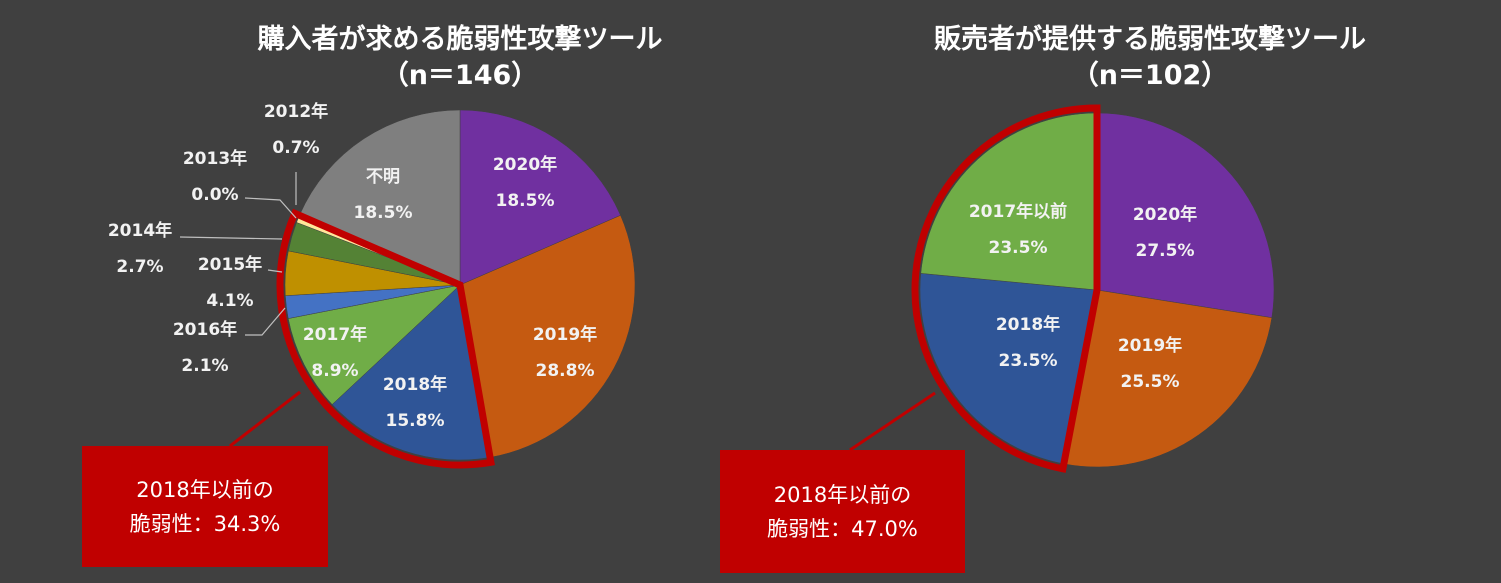  Describe the element at coordinates (205, 329) in the screenshot. I see `pie0-label-4: 2016年` at that location.